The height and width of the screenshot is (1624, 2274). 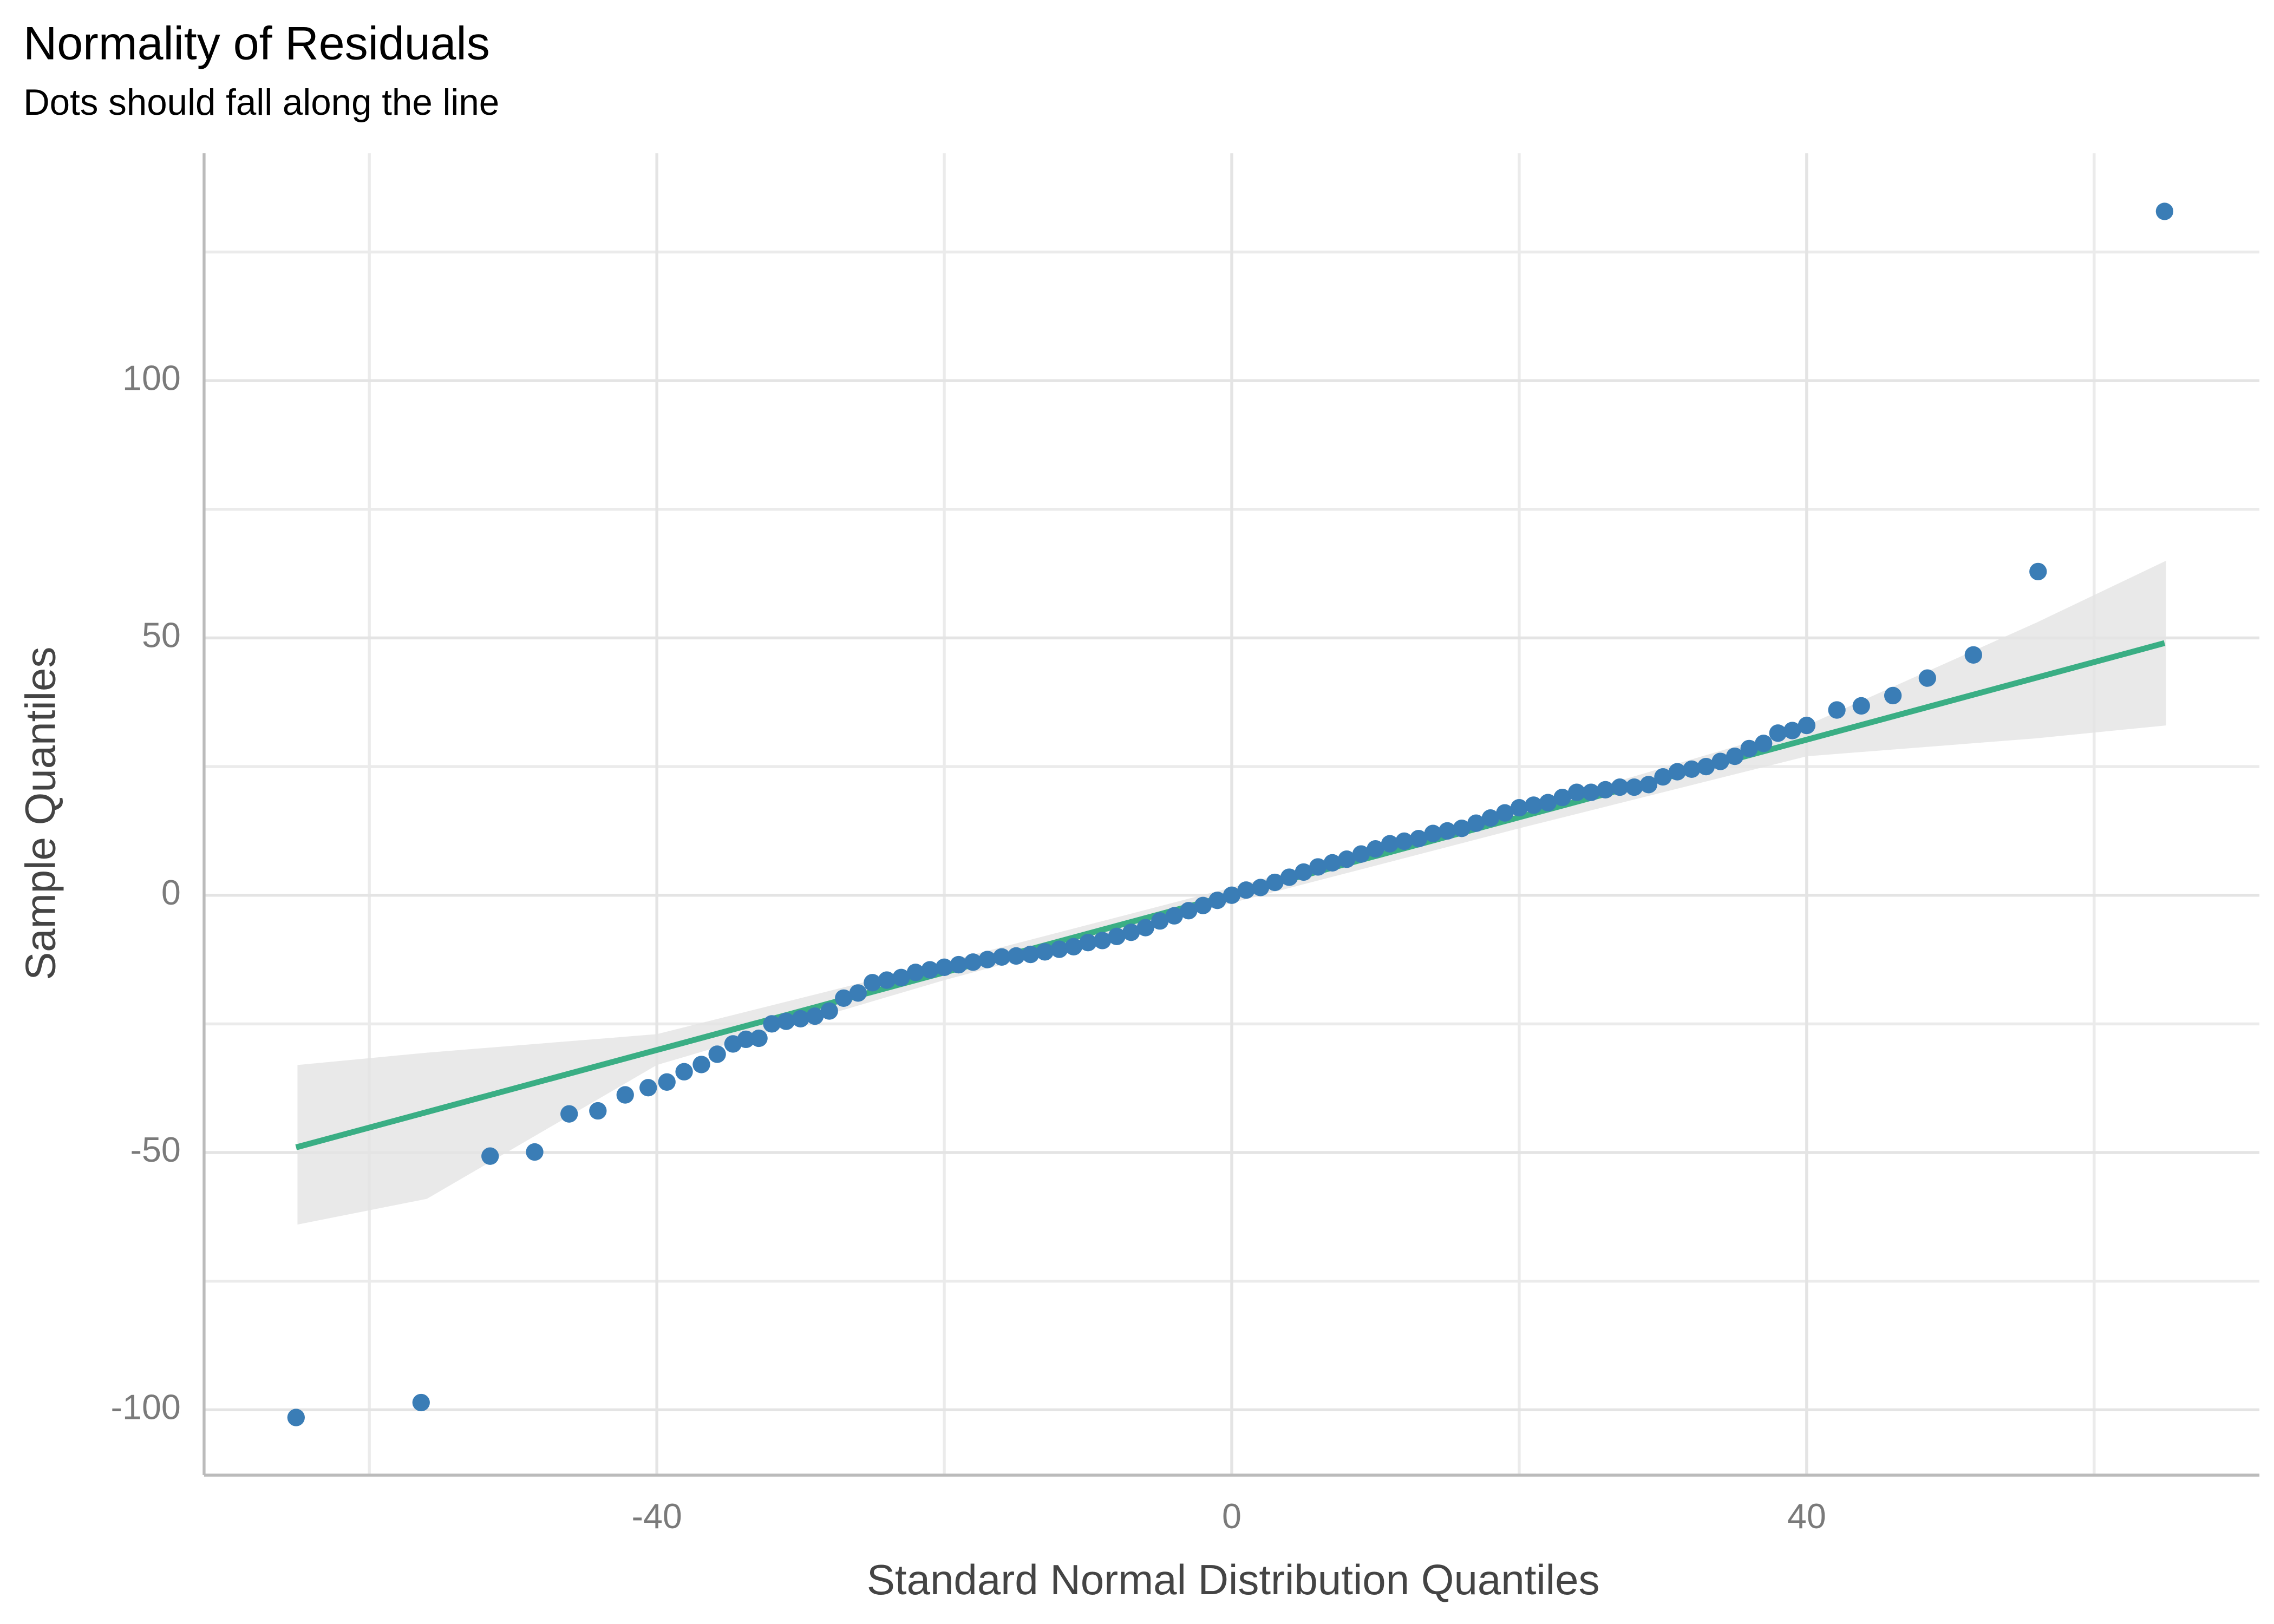 I want to click on x-tick-label: -40, so click(x=657, y=1516).